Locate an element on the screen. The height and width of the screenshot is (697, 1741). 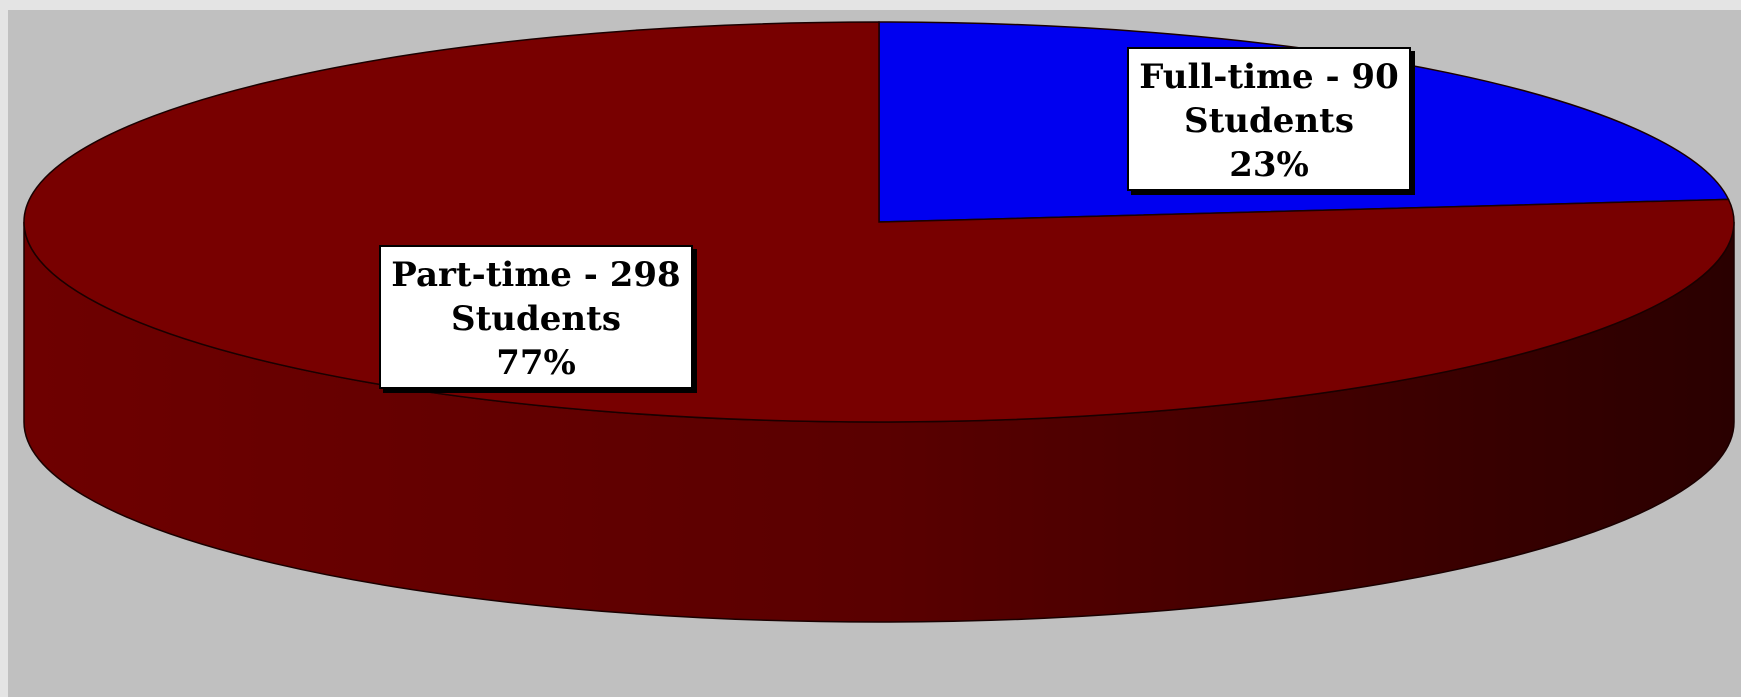
data-label-line: 23% is located at coordinates (1269, 165).